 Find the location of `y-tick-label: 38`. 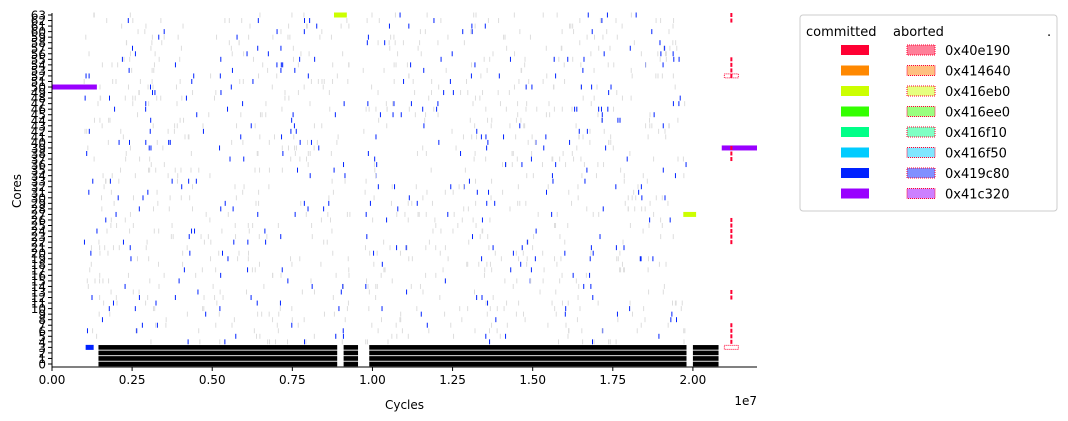

y-tick-label: 38 is located at coordinates (38, 154).